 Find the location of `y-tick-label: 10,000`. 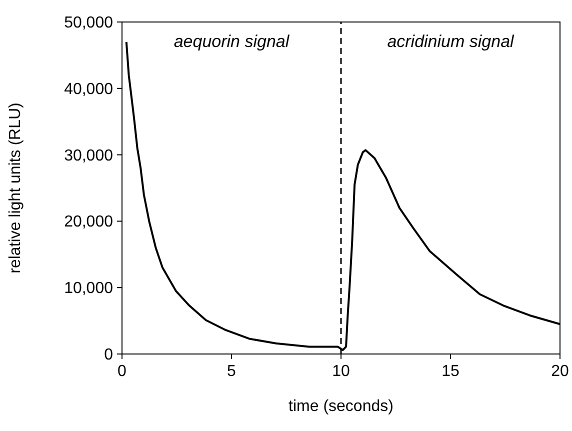

y-tick-label: 10,000 is located at coordinates (89, 289).